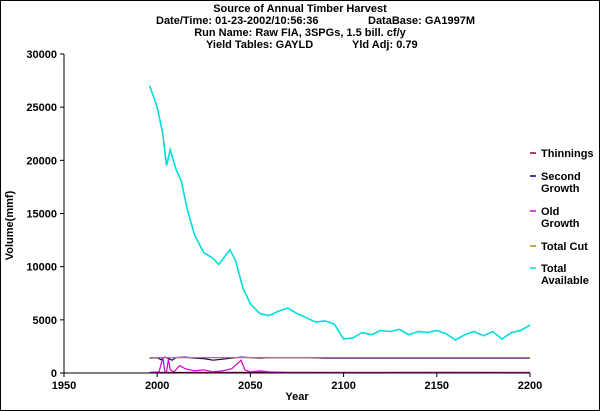 The height and width of the screenshot is (411, 600). Describe the element at coordinates (41, 268) in the screenshot. I see `y-tick-label: 10000` at that location.